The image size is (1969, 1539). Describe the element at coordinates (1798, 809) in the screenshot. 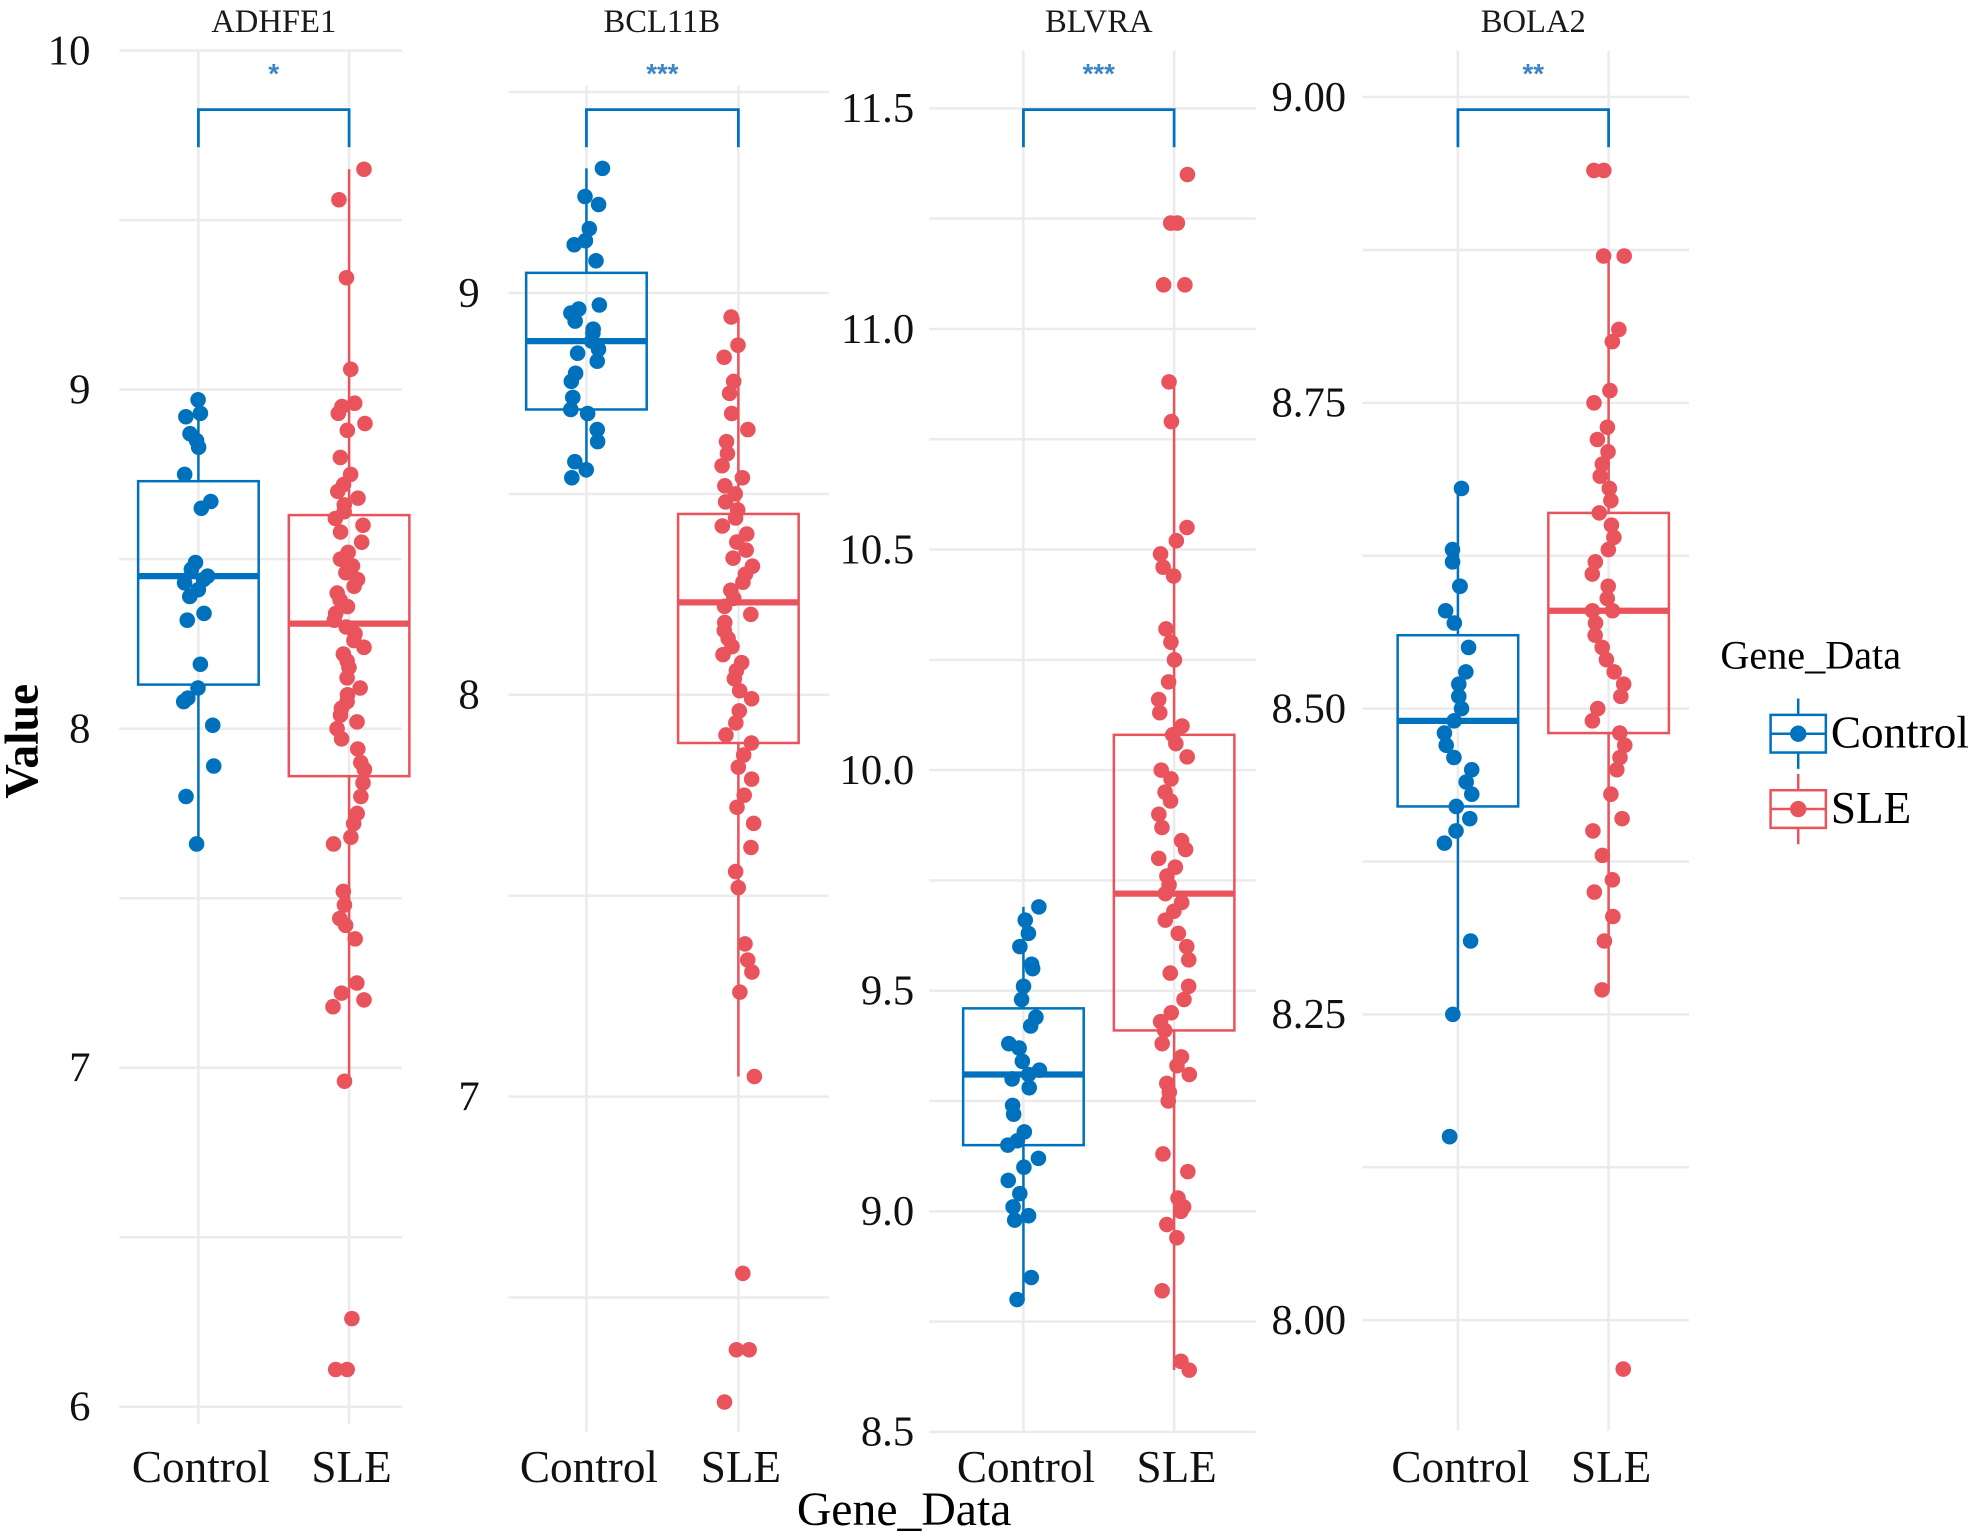

I see `legend-key-sle-icon` at that location.